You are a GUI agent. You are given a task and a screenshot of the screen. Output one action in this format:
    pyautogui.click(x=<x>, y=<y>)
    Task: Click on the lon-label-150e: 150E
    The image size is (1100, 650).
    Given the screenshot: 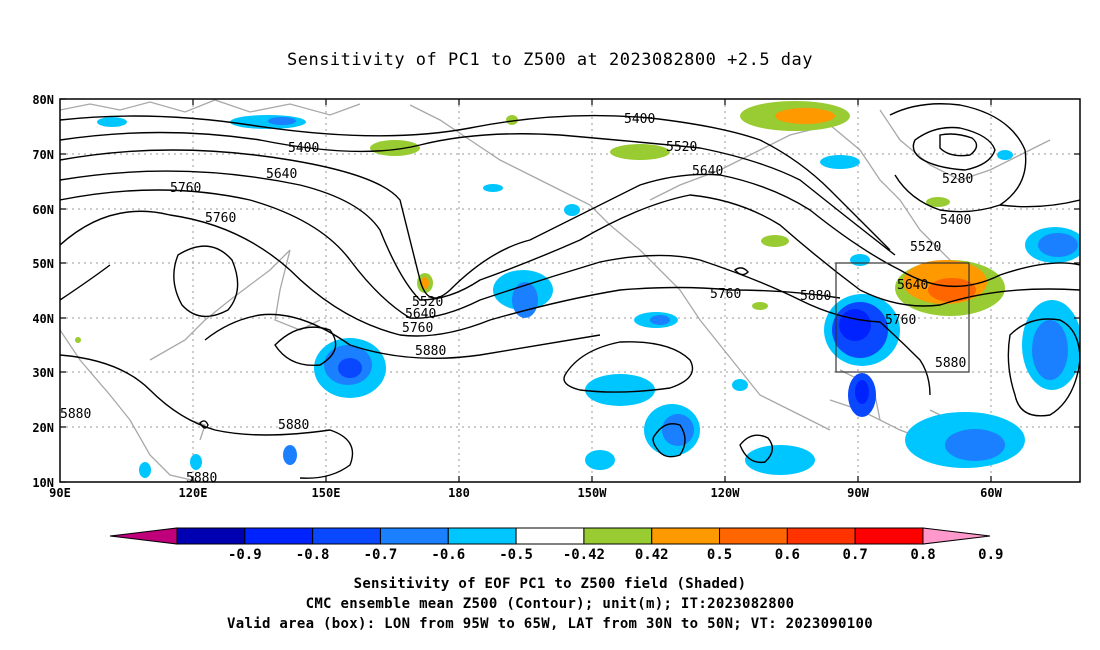 What is the action you would take?
    pyautogui.click(x=326, y=493)
    